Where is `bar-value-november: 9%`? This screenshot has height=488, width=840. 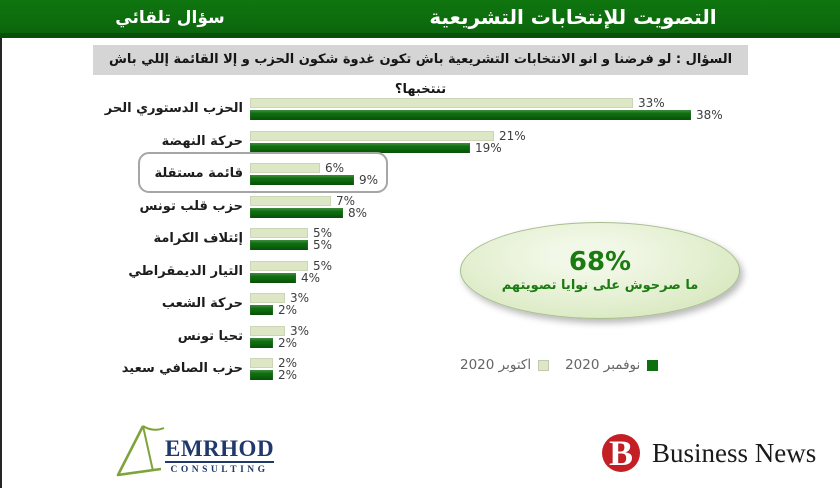 bar-value-november: 9% is located at coordinates (369, 180).